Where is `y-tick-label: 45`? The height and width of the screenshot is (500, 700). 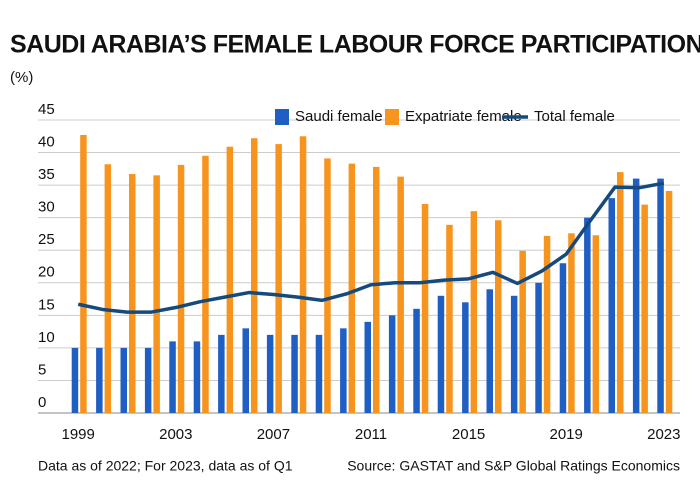 y-tick-label: 45 is located at coordinates (46, 109).